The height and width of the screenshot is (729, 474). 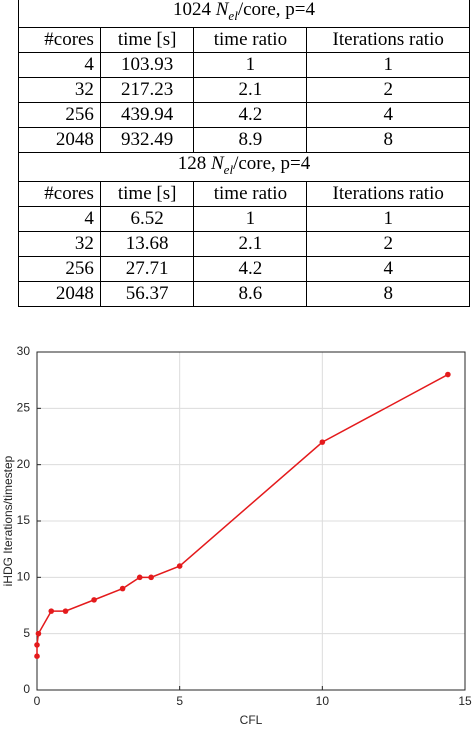 What do you see at coordinates (251, 720) in the screenshot?
I see `x-axis-label: CFL` at bounding box center [251, 720].